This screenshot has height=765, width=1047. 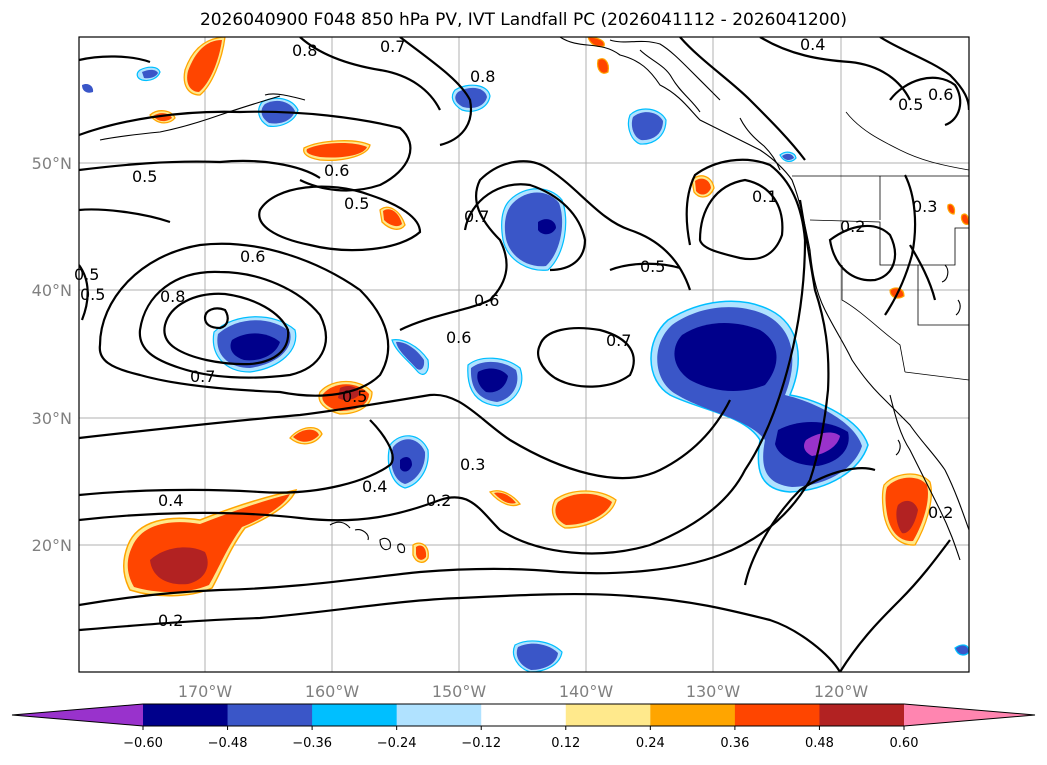 What do you see at coordinates (969, 715) in the screenshot?
I see `colorbar-extend-max` at bounding box center [969, 715].